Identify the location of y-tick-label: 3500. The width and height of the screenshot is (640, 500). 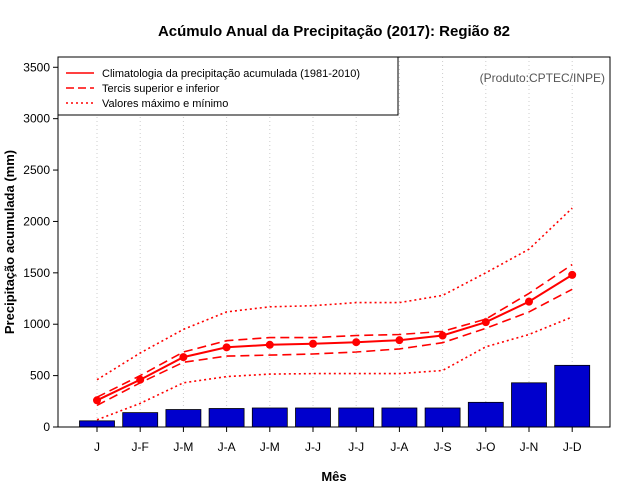
(36, 67).